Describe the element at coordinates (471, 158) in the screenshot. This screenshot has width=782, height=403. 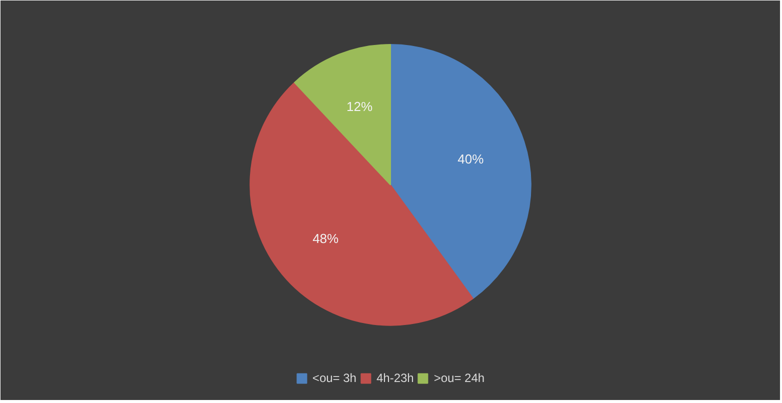
I see `data-label: 40%` at that location.